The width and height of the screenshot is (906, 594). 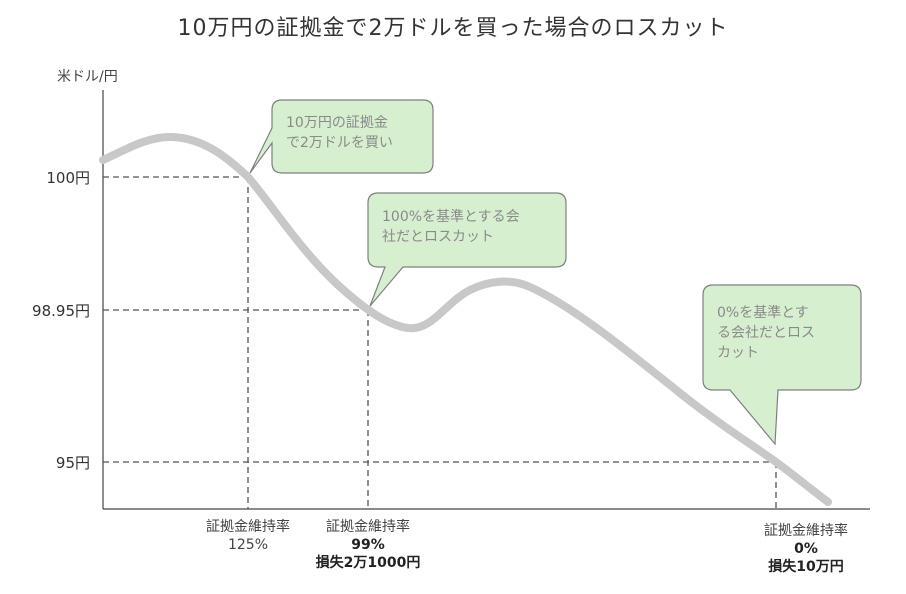 What do you see at coordinates (61, 311) in the screenshot?
I see `y-tick-98-95: 98.95円` at bounding box center [61, 311].